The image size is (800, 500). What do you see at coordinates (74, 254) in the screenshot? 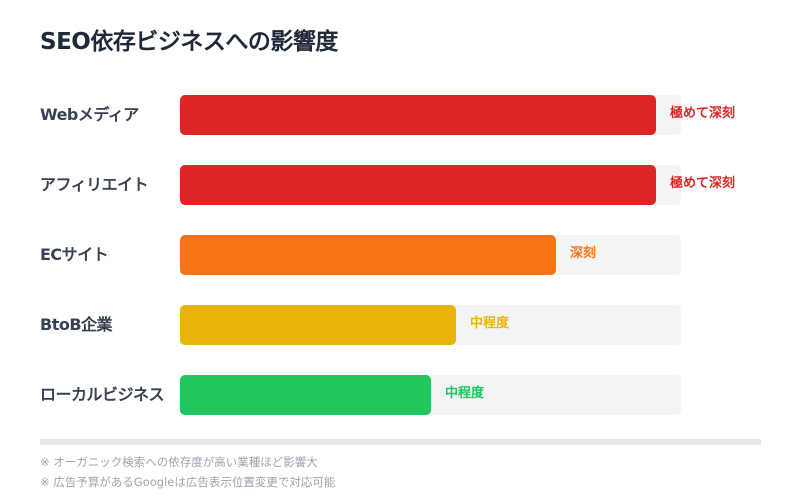
I see `category-label: ECサイト` at bounding box center [74, 254].